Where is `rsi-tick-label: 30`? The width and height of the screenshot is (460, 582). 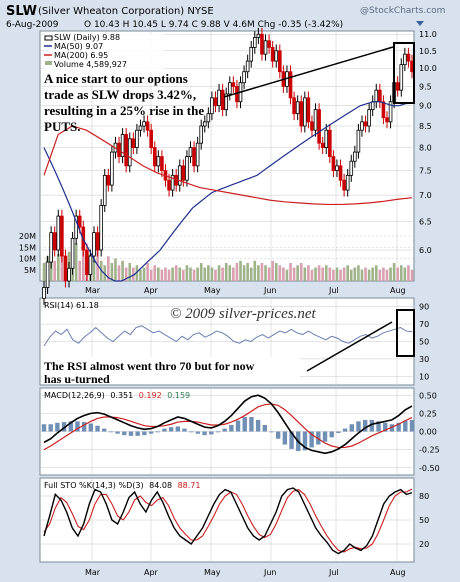
rsi-tick-label: 30 is located at coordinates (424, 359).